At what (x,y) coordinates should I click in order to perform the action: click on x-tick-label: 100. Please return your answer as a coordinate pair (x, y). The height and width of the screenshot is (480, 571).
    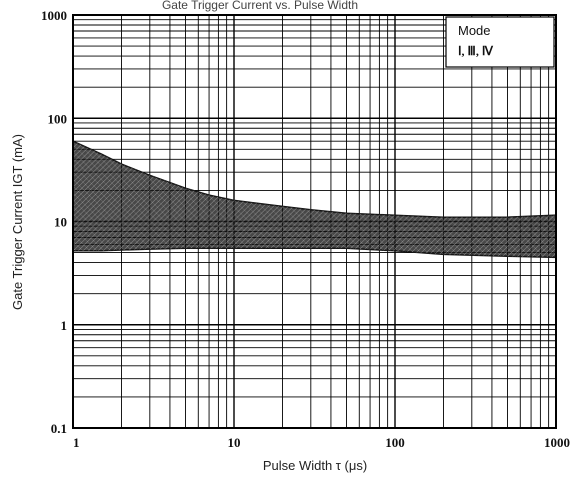
    Looking at the image, I should click on (395, 442).